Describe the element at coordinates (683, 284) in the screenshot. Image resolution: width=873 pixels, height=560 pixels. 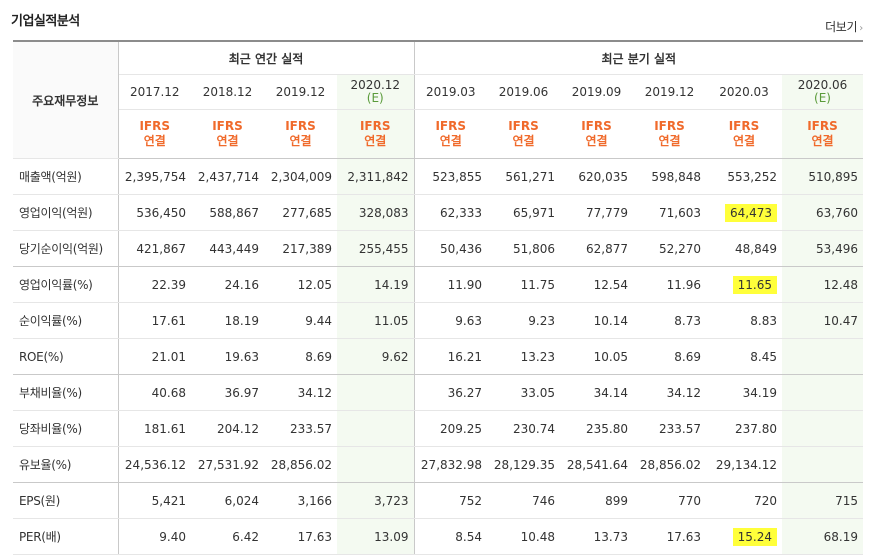
I see `cell-value: 11.96` at that location.